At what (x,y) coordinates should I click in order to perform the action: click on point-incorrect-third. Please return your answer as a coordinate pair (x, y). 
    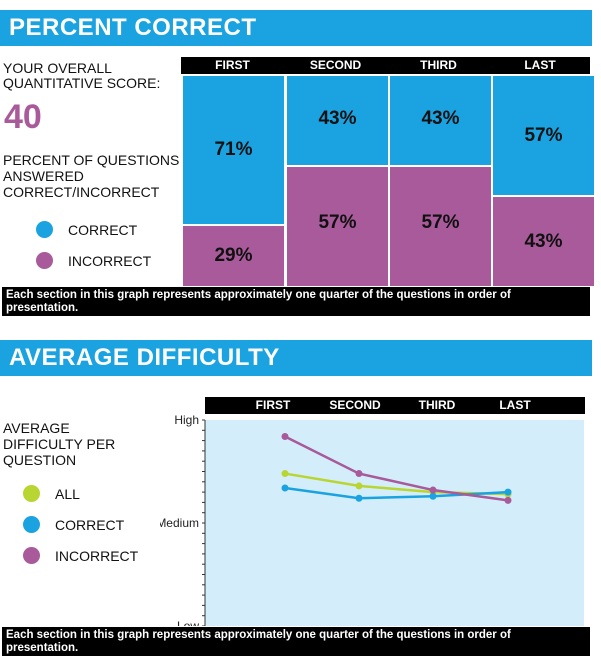
    Looking at the image, I should click on (433, 490).